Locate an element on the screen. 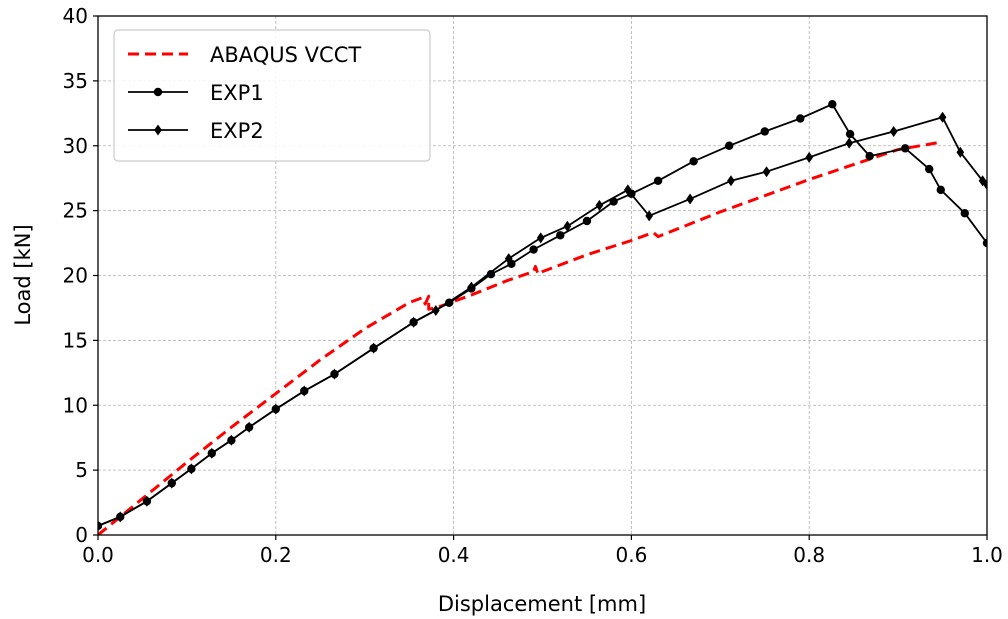 The image size is (1008, 619). y-tick-label: 15 is located at coordinates (75, 340).